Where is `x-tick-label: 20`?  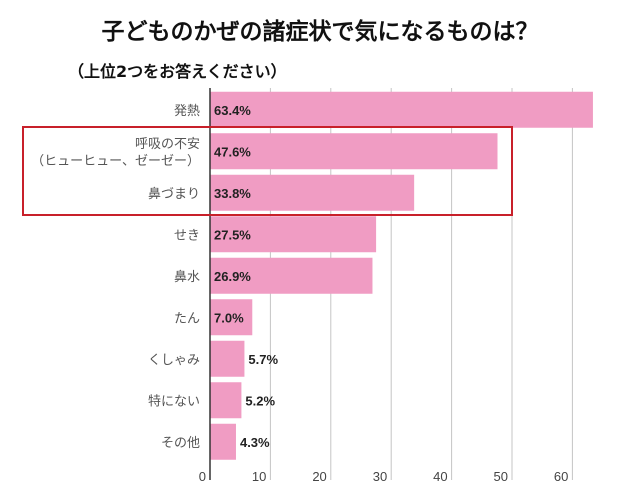
x-tick-label: 20 is located at coordinates (319, 476).